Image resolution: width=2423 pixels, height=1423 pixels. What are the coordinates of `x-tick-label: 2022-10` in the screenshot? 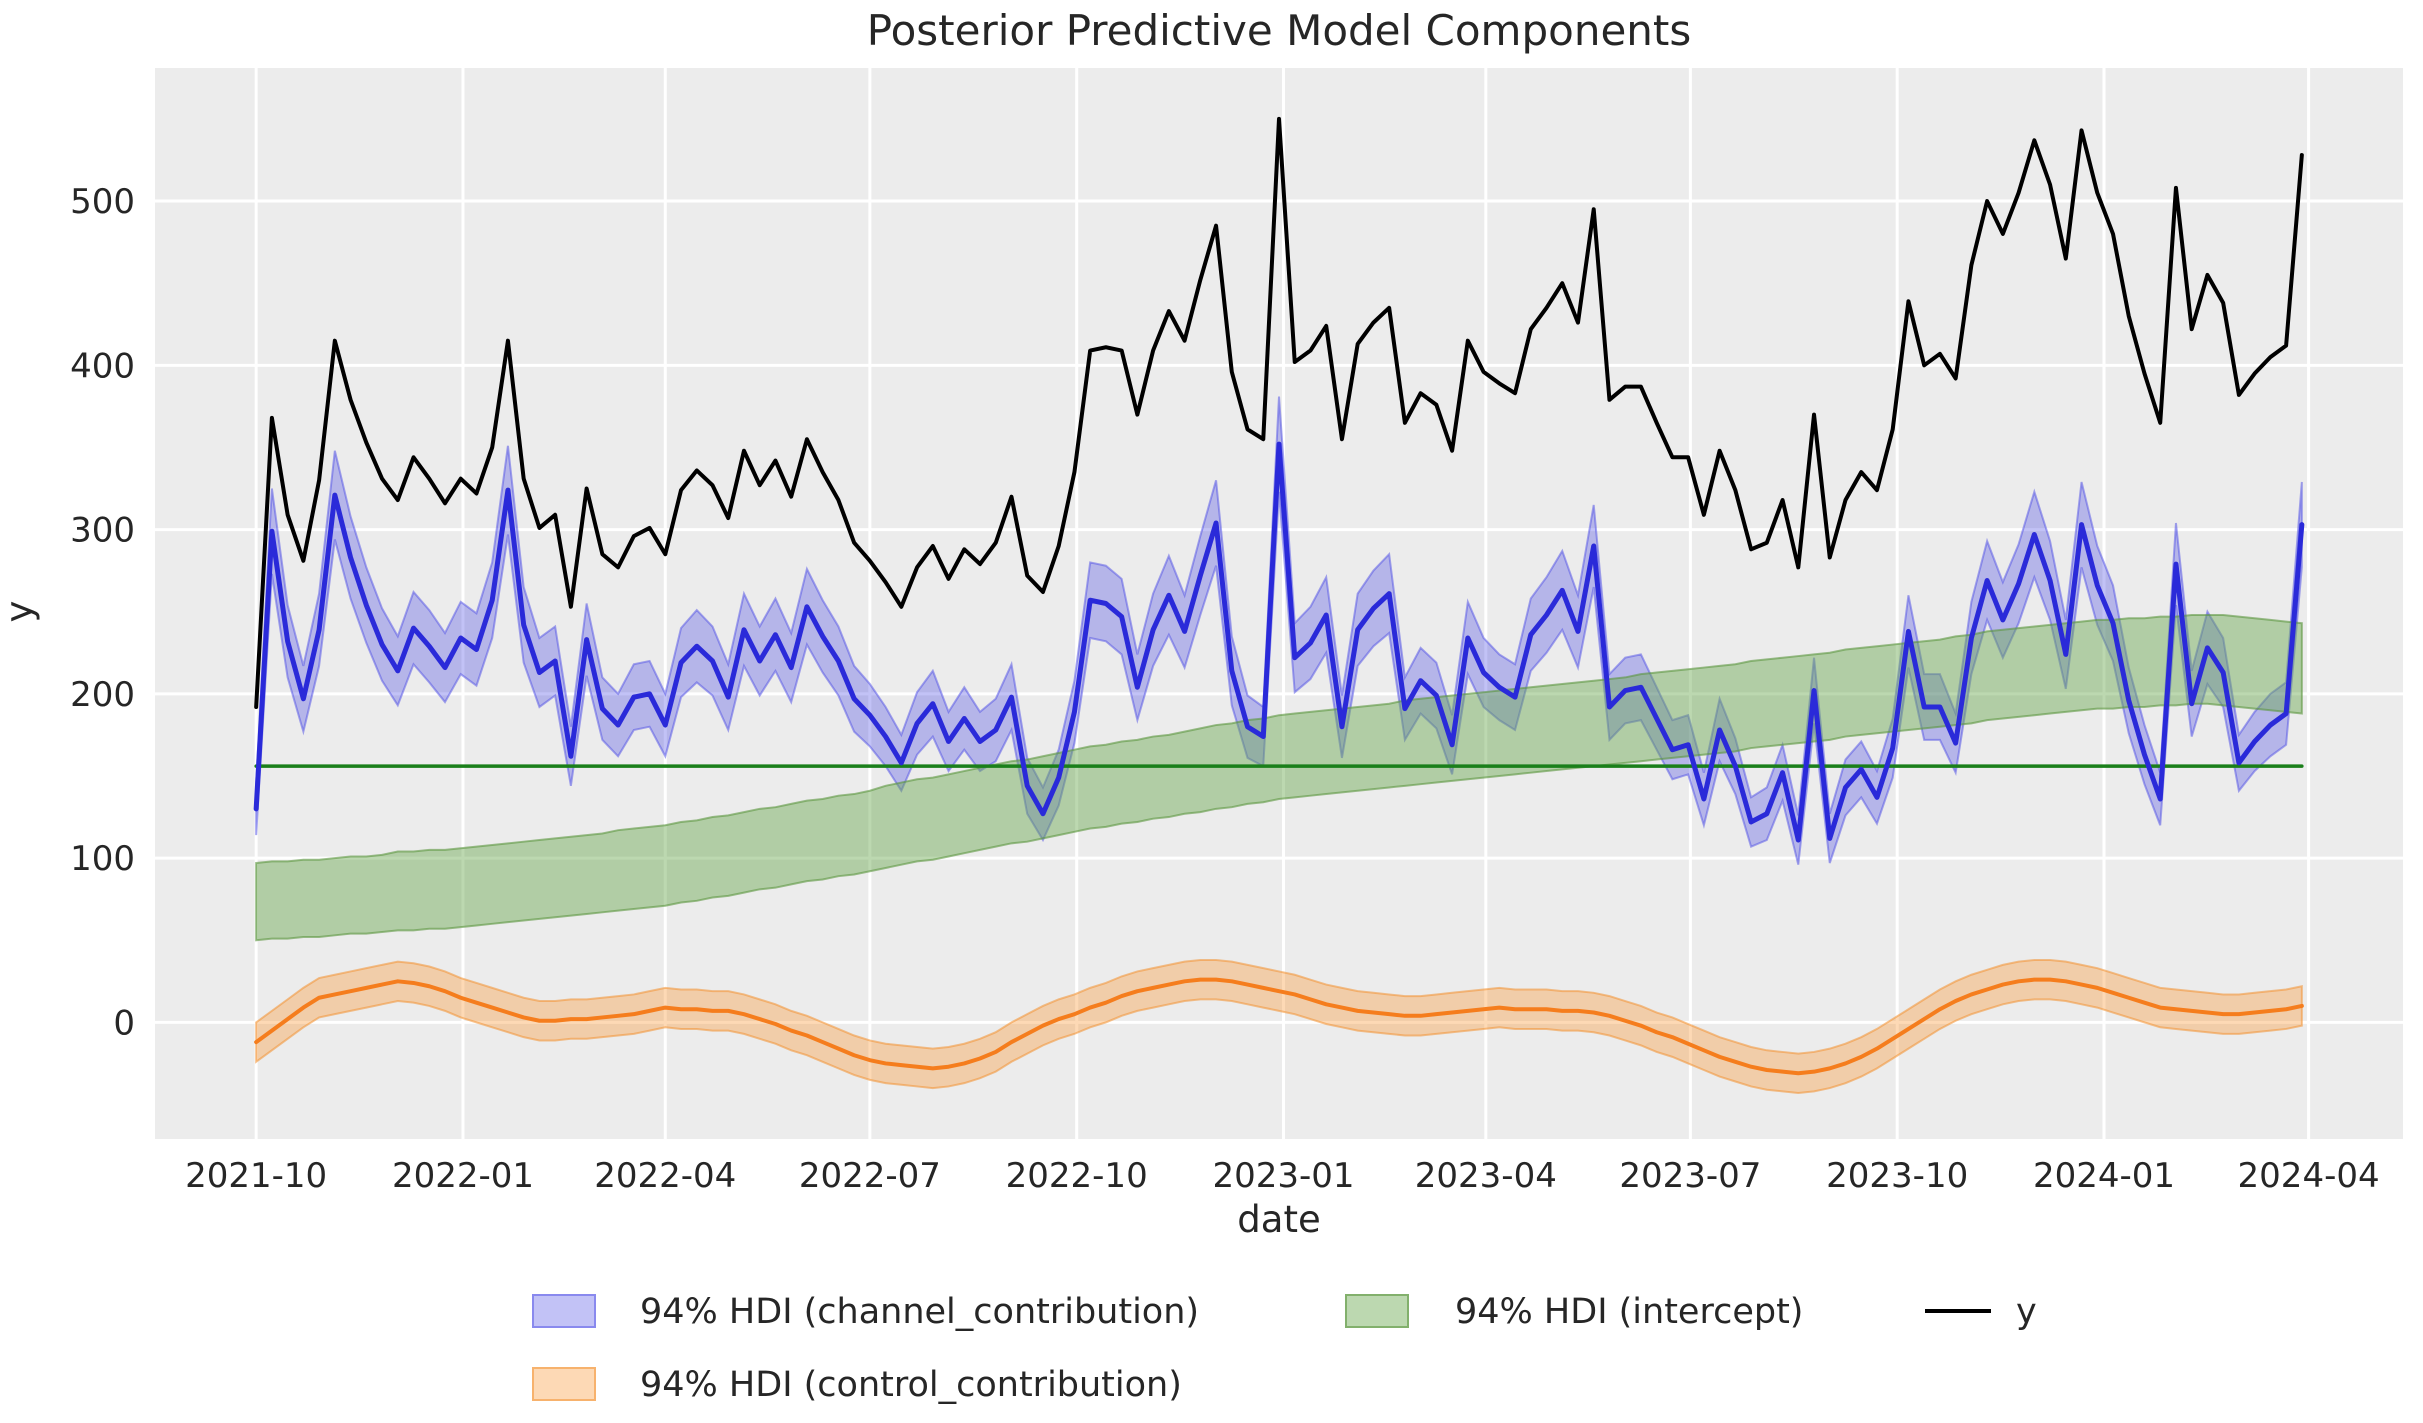 It's located at (1077, 1176).